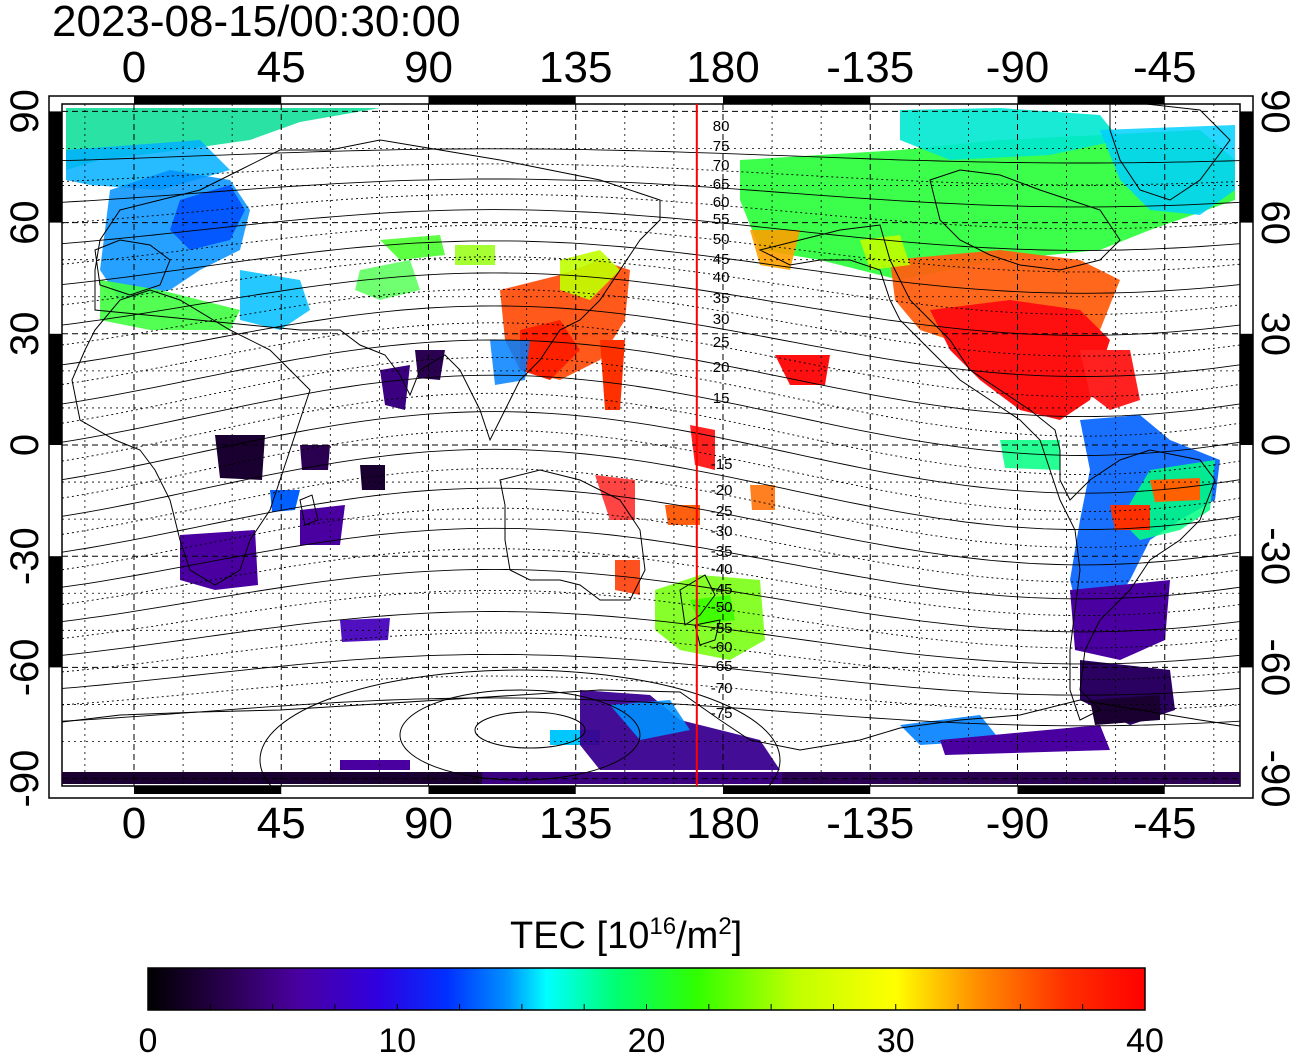 This screenshot has width=1294, height=1057. What do you see at coordinates (25, 445) in the screenshot?
I see `lat-tick-label-left: 0` at bounding box center [25, 445].